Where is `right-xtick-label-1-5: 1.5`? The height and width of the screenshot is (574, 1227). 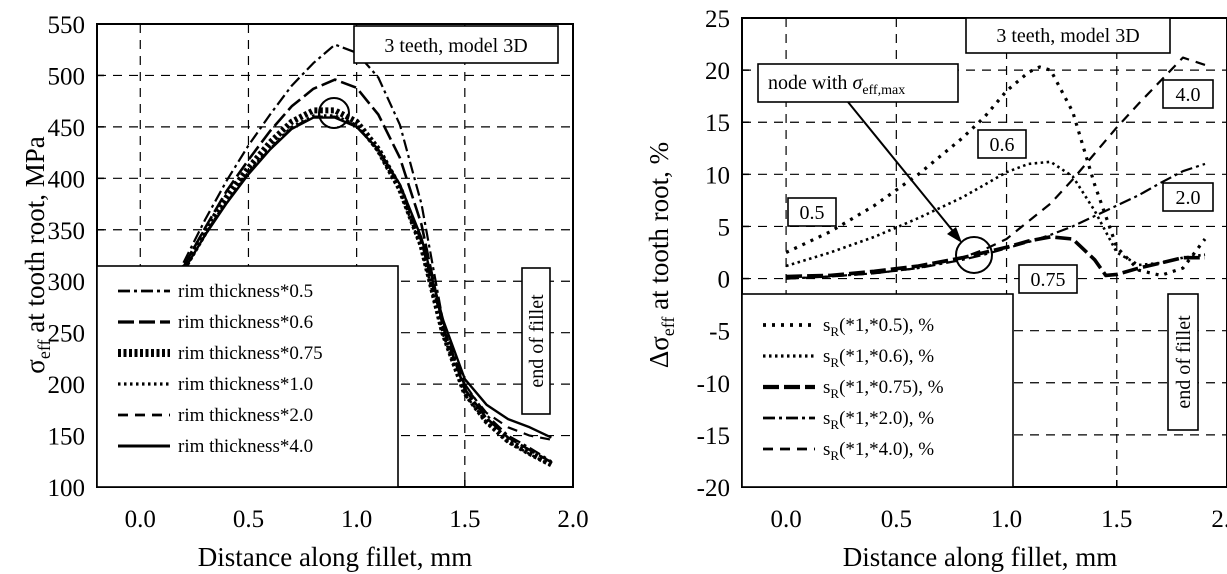
right-xtick-label-1-5: 1.5 is located at coordinates (1116, 519).